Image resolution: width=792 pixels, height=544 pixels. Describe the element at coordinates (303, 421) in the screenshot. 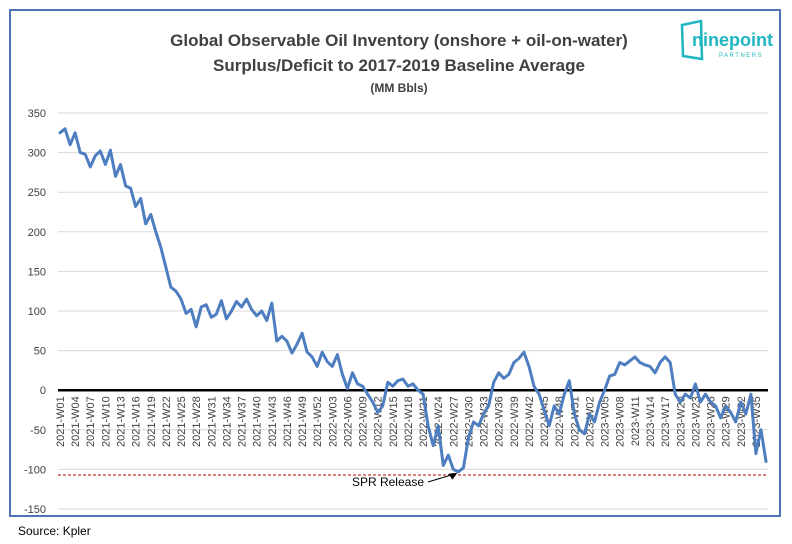

I see `x-tick-label: 2021-W49` at that location.